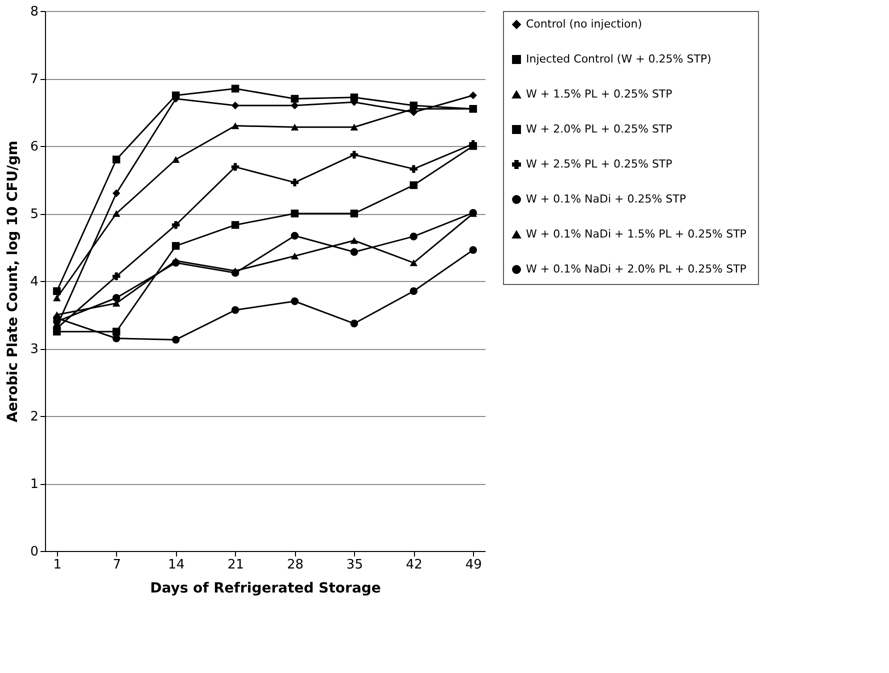  I want to click on y-tick-label: 7, so click(34, 79).